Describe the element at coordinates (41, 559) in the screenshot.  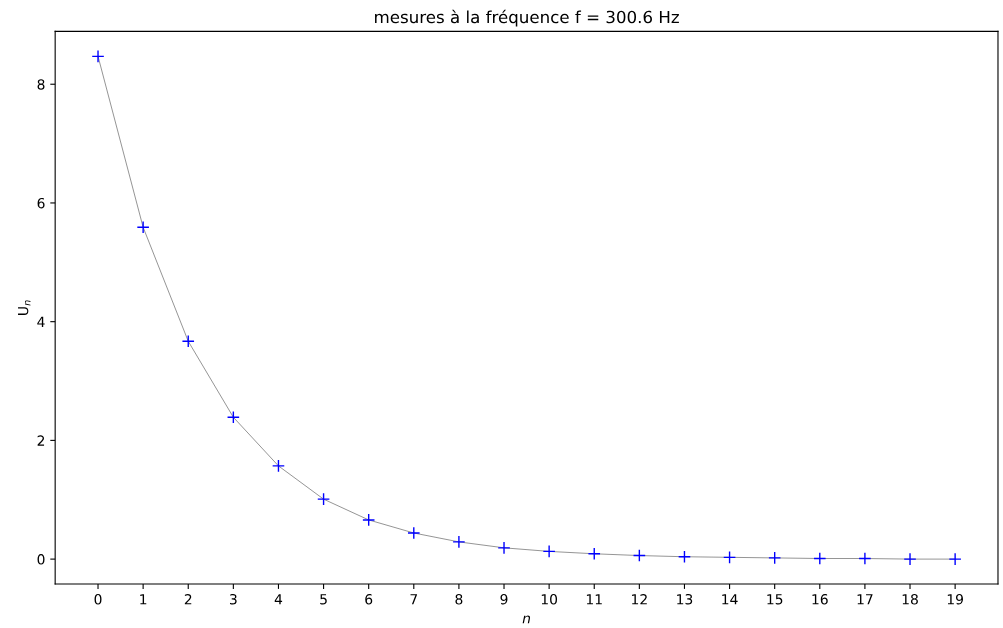
I see `y-tick-label: 0` at that location.